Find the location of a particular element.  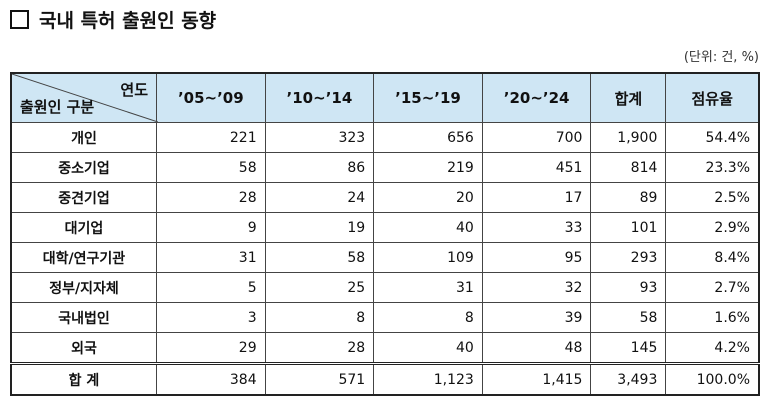

row-label: 합 계 is located at coordinates (83, 379).